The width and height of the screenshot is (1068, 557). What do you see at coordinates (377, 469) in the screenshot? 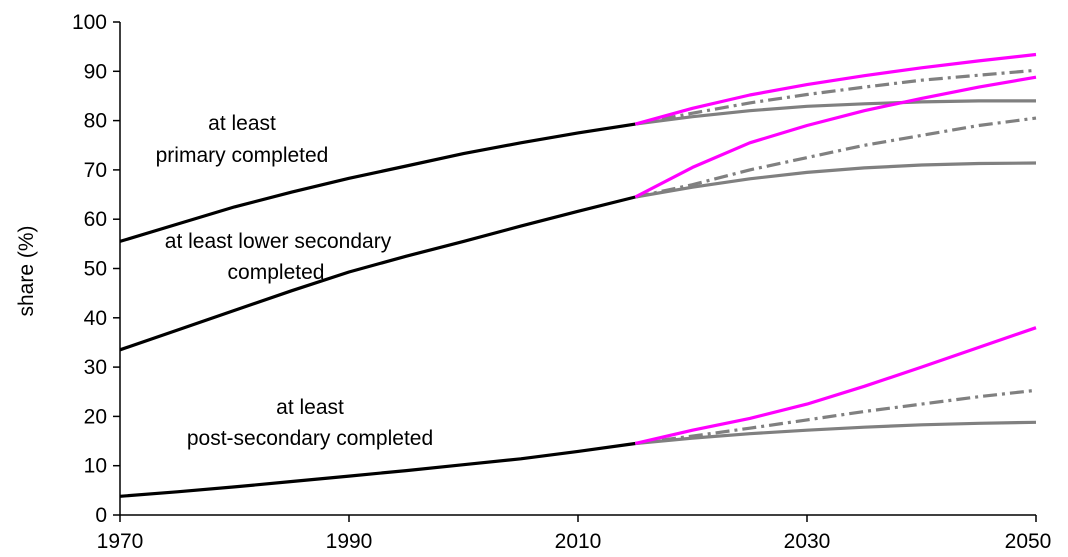
I see `series-line-post-secondary-historical` at bounding box center [377, 469].